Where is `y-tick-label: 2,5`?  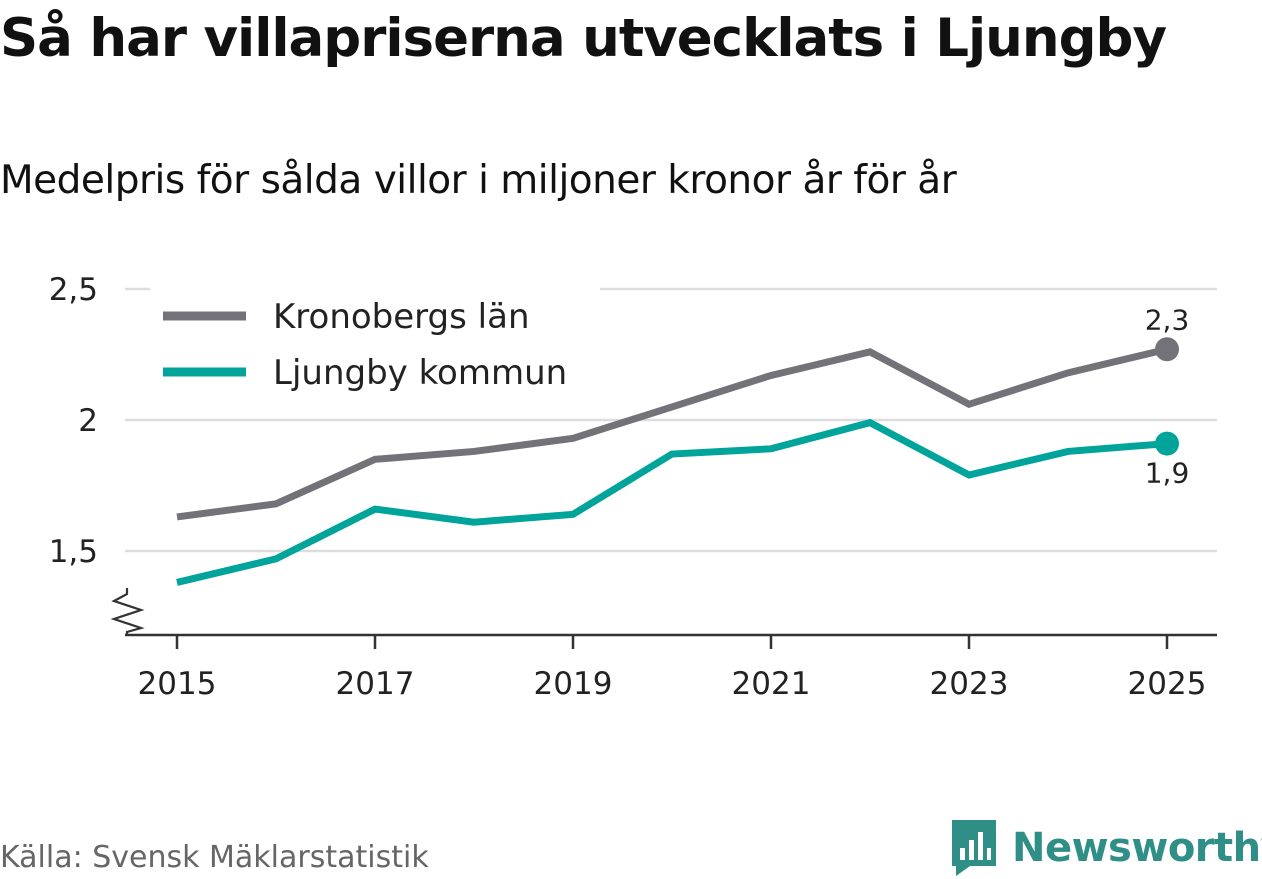
y-tick-label: 2,5 is located at coordinates (73, 290).